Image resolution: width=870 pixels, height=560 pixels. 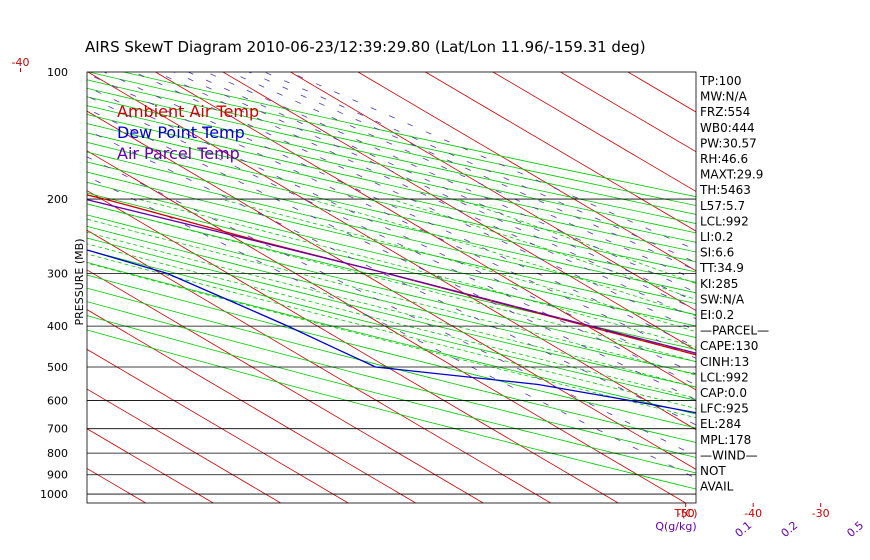 I want to click on bottom-temp-label: -40, so click(x=753, y=513).